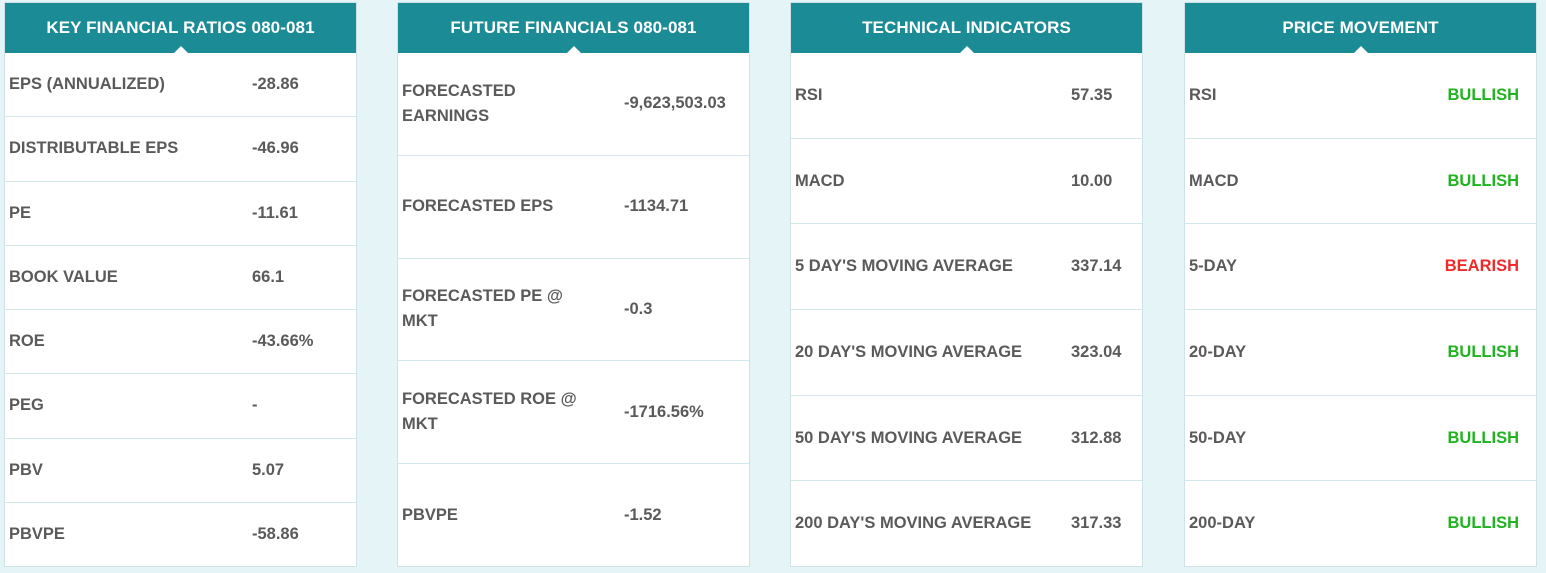 This screenshot has width=1546, height=573. What do you see at coordinates (94, 148) in the screenshot?
I see `row-label: DISTRIBUTABLE EPS` at bounding box center [94, 148].